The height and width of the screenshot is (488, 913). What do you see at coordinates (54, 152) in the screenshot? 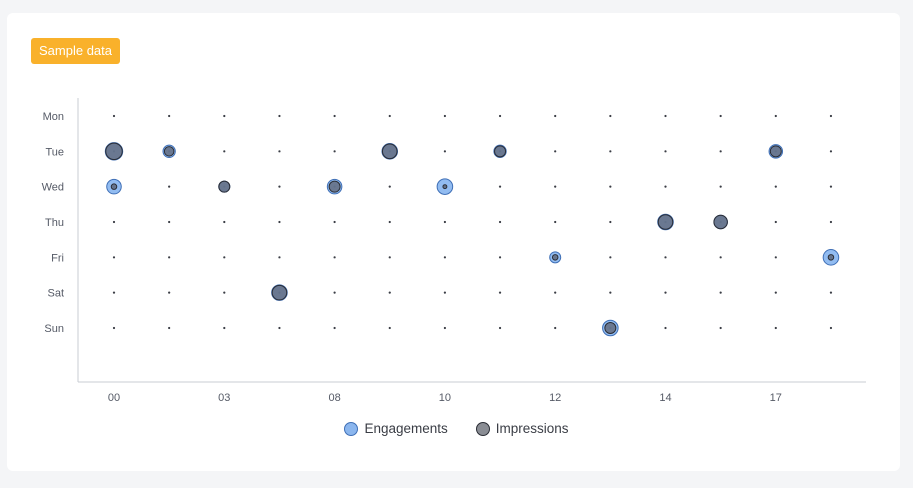
I see `y-tick-label: Tue` at bounding box center [54, 152].